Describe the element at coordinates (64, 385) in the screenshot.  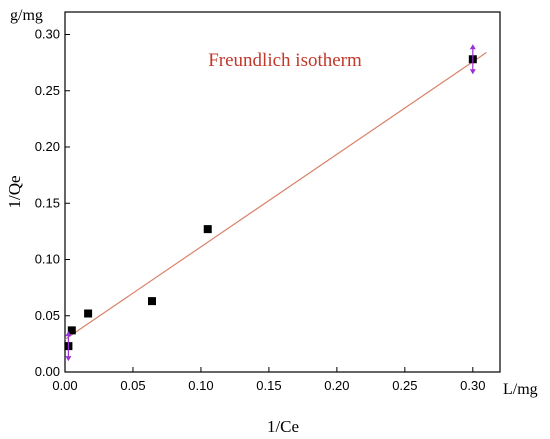
I see `x-tick-label: 0.00` at that location.